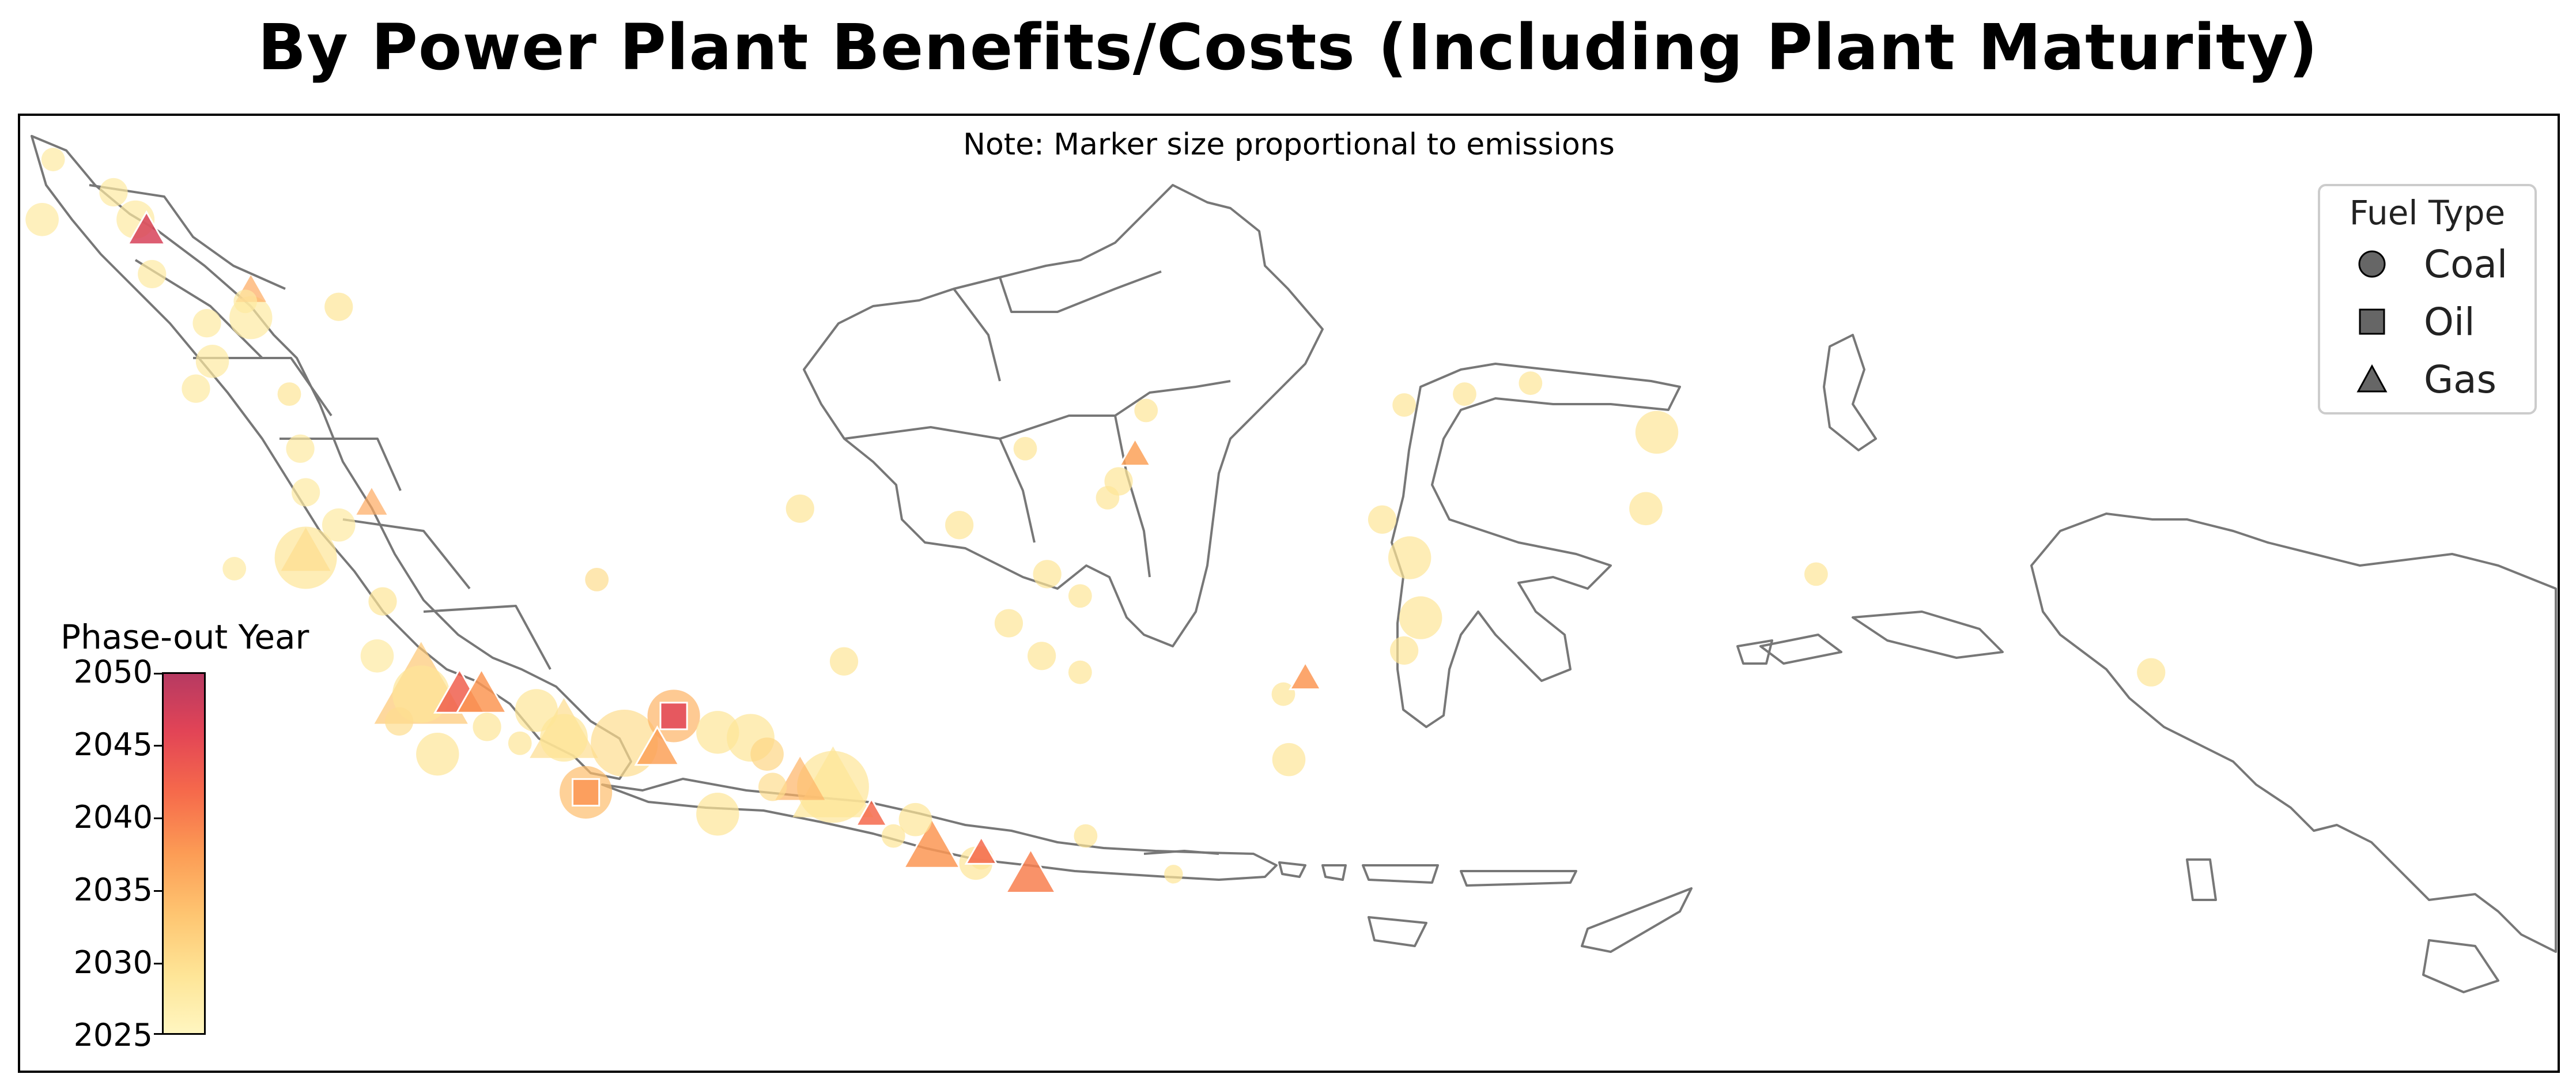  I want to click on borneo-interior, so click(1037, 424).